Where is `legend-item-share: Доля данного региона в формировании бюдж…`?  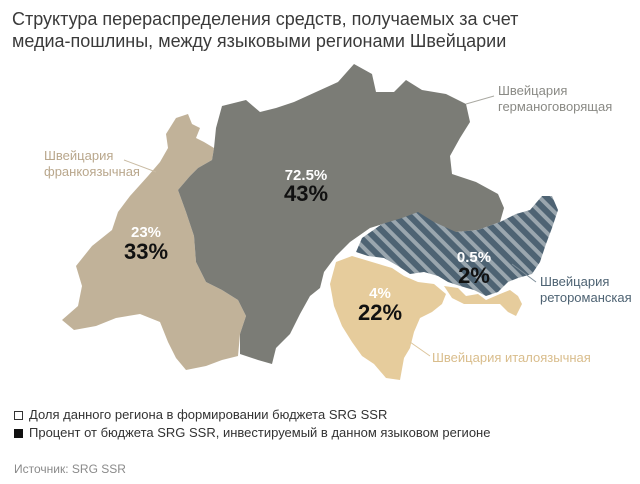
legend-item-share: Доля данного региона в формировании бюдж… is located at coordinates (252, 415).